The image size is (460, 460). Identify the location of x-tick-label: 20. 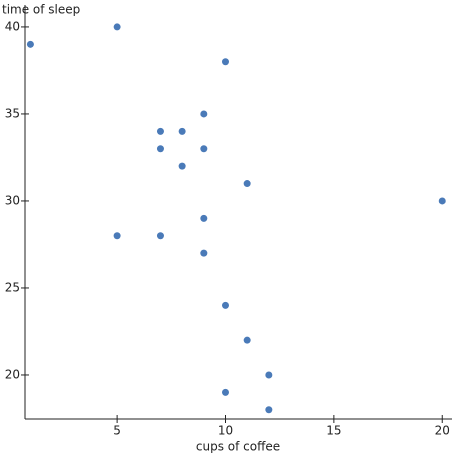
(442, 431).